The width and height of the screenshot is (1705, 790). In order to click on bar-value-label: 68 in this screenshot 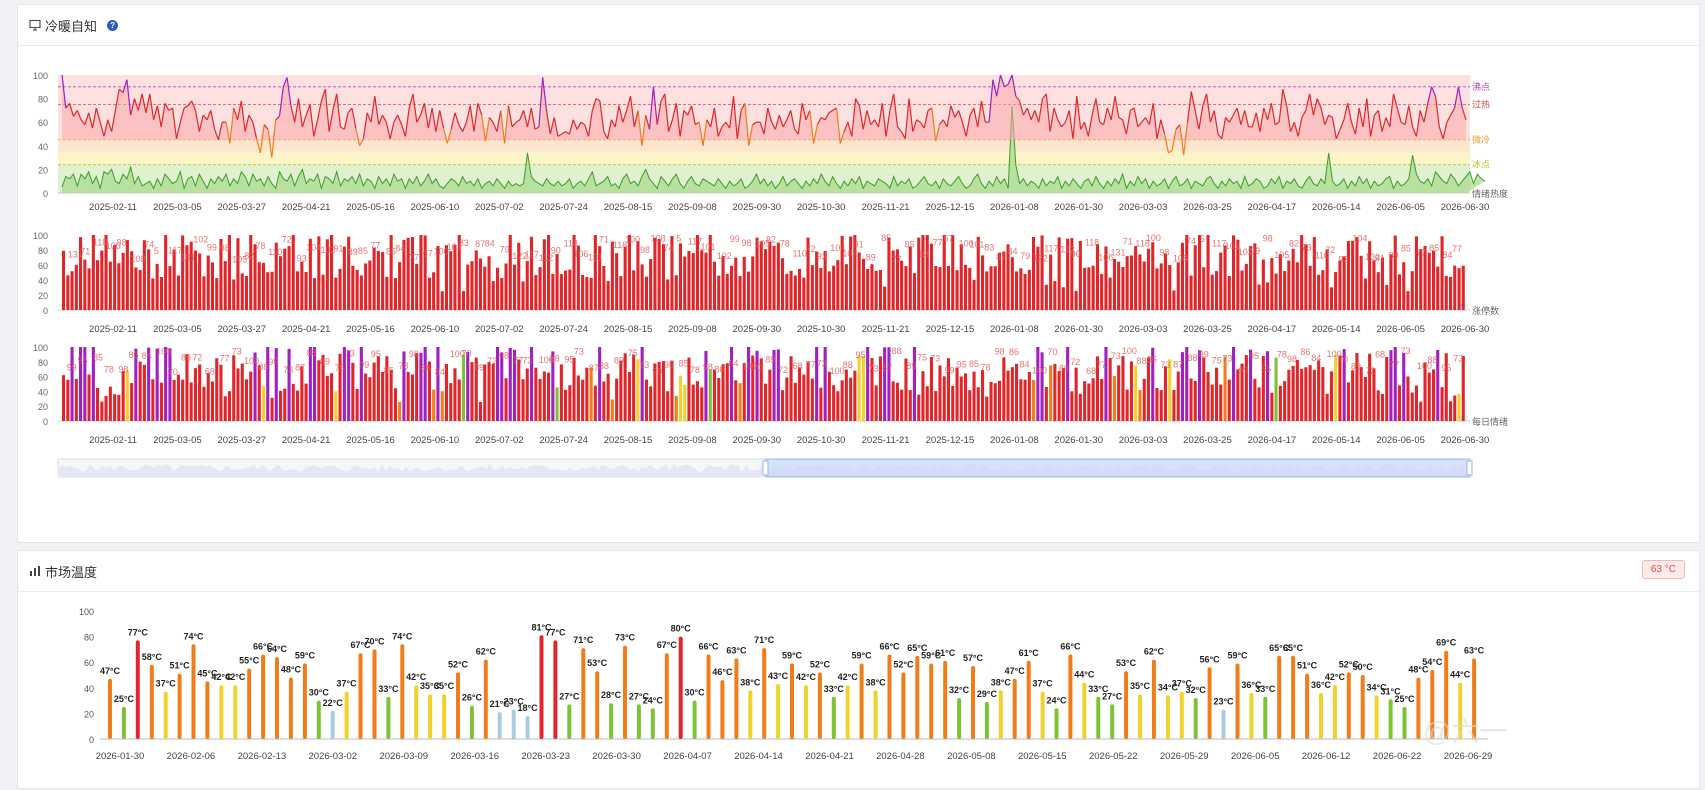, I will do `click(1380, 354)`.